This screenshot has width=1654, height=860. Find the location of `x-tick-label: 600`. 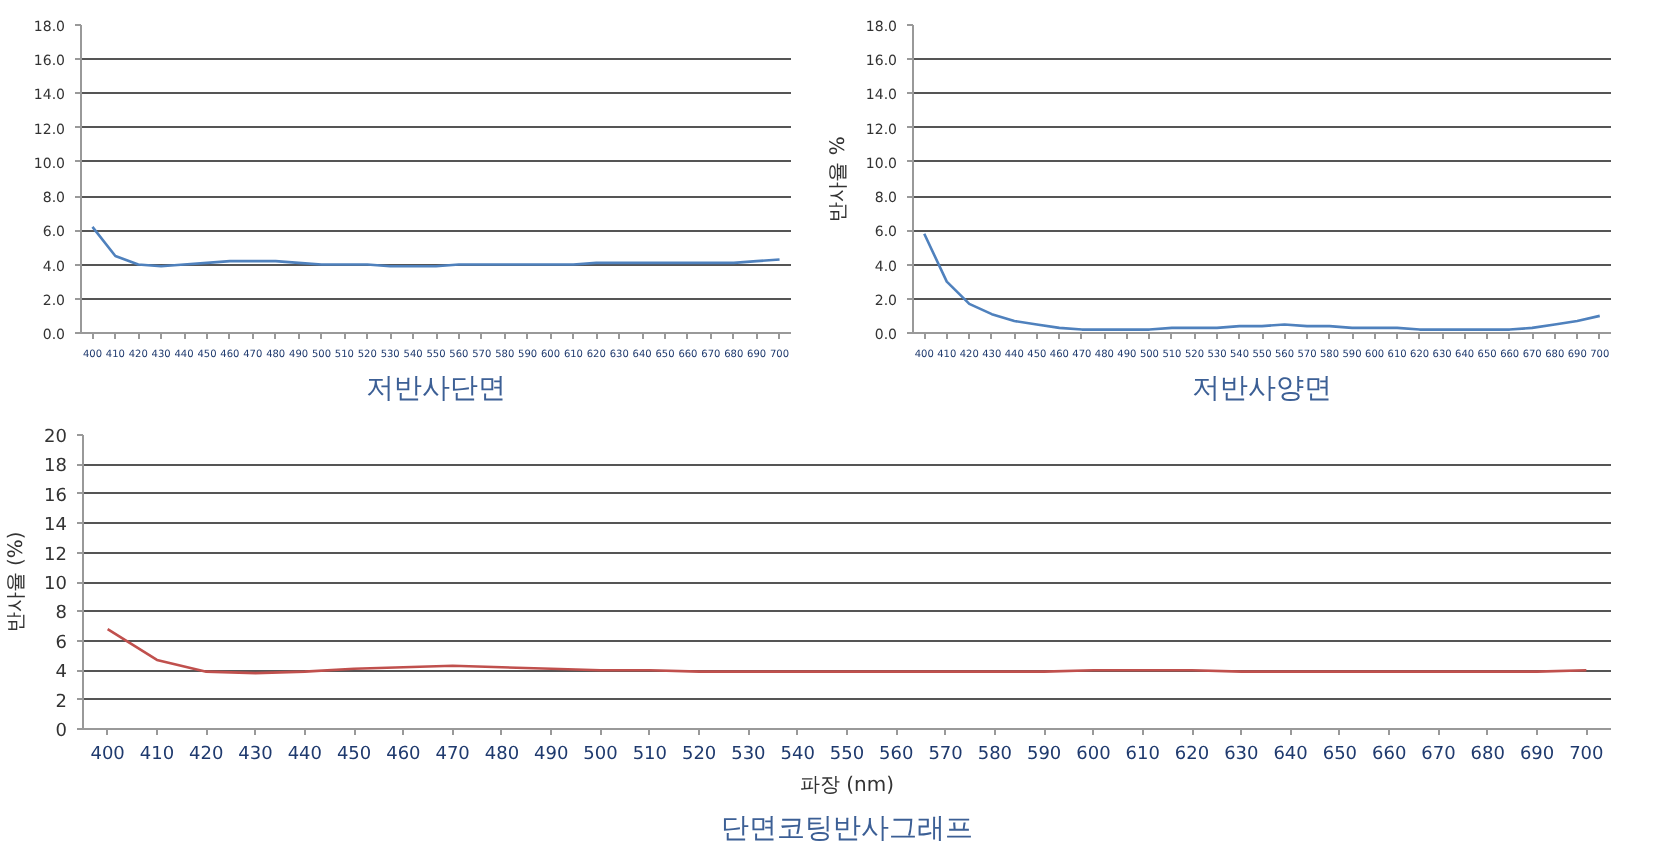

x-tick-label: 600 is located at coordinates (1094, 755).